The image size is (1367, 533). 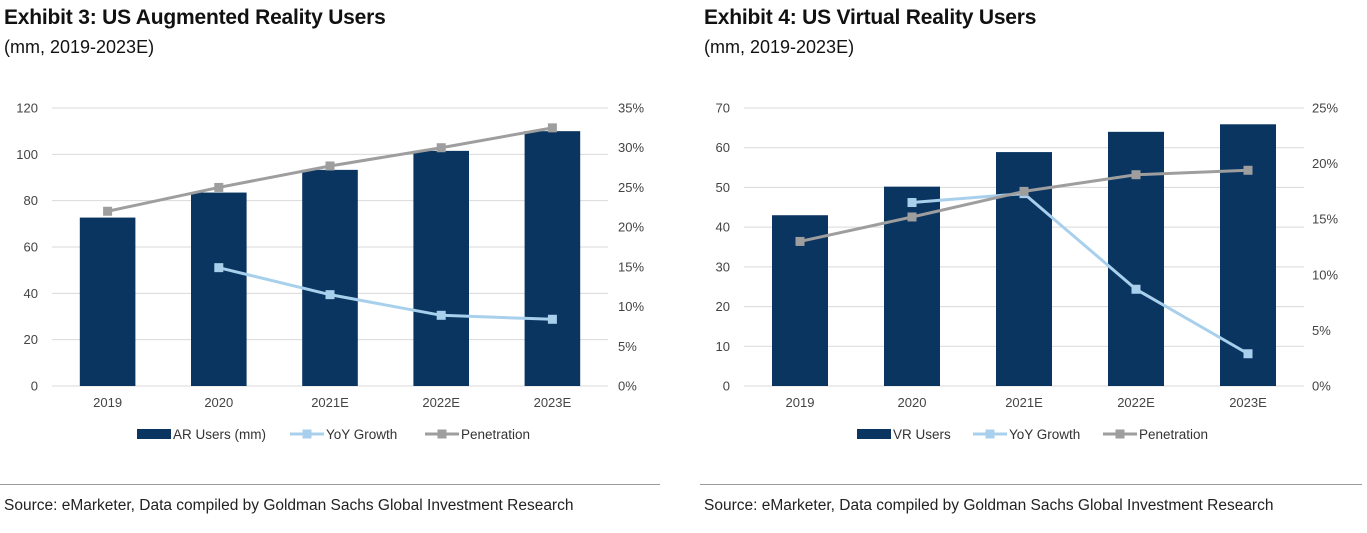 What do you see at coordinates (330, 484) in the screenshot?
I see `exhibit-3-source-divider` at bounding box center [330, 484].